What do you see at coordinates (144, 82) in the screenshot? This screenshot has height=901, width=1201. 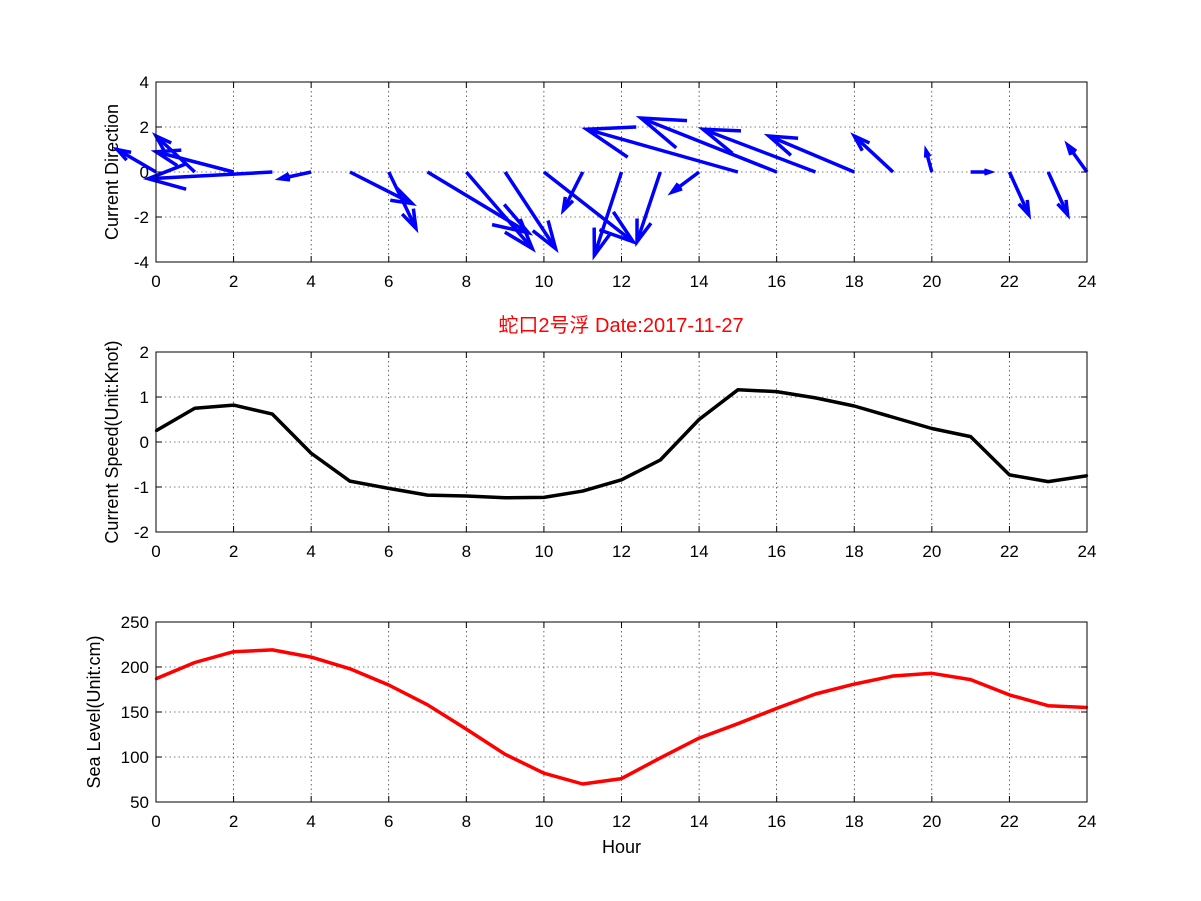 I see `y-tick-label: 4` at bounding box center [144, 82].